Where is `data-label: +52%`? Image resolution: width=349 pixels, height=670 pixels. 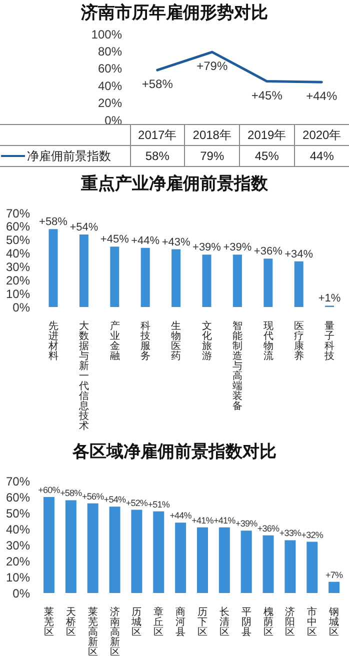 data-label: +52% is located at coordinates (137, 503).